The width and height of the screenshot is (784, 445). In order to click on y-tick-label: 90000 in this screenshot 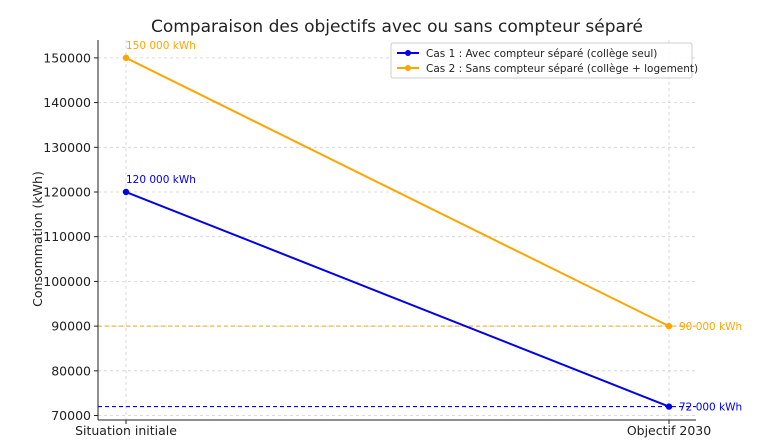, I will do `click(71, 326)`.